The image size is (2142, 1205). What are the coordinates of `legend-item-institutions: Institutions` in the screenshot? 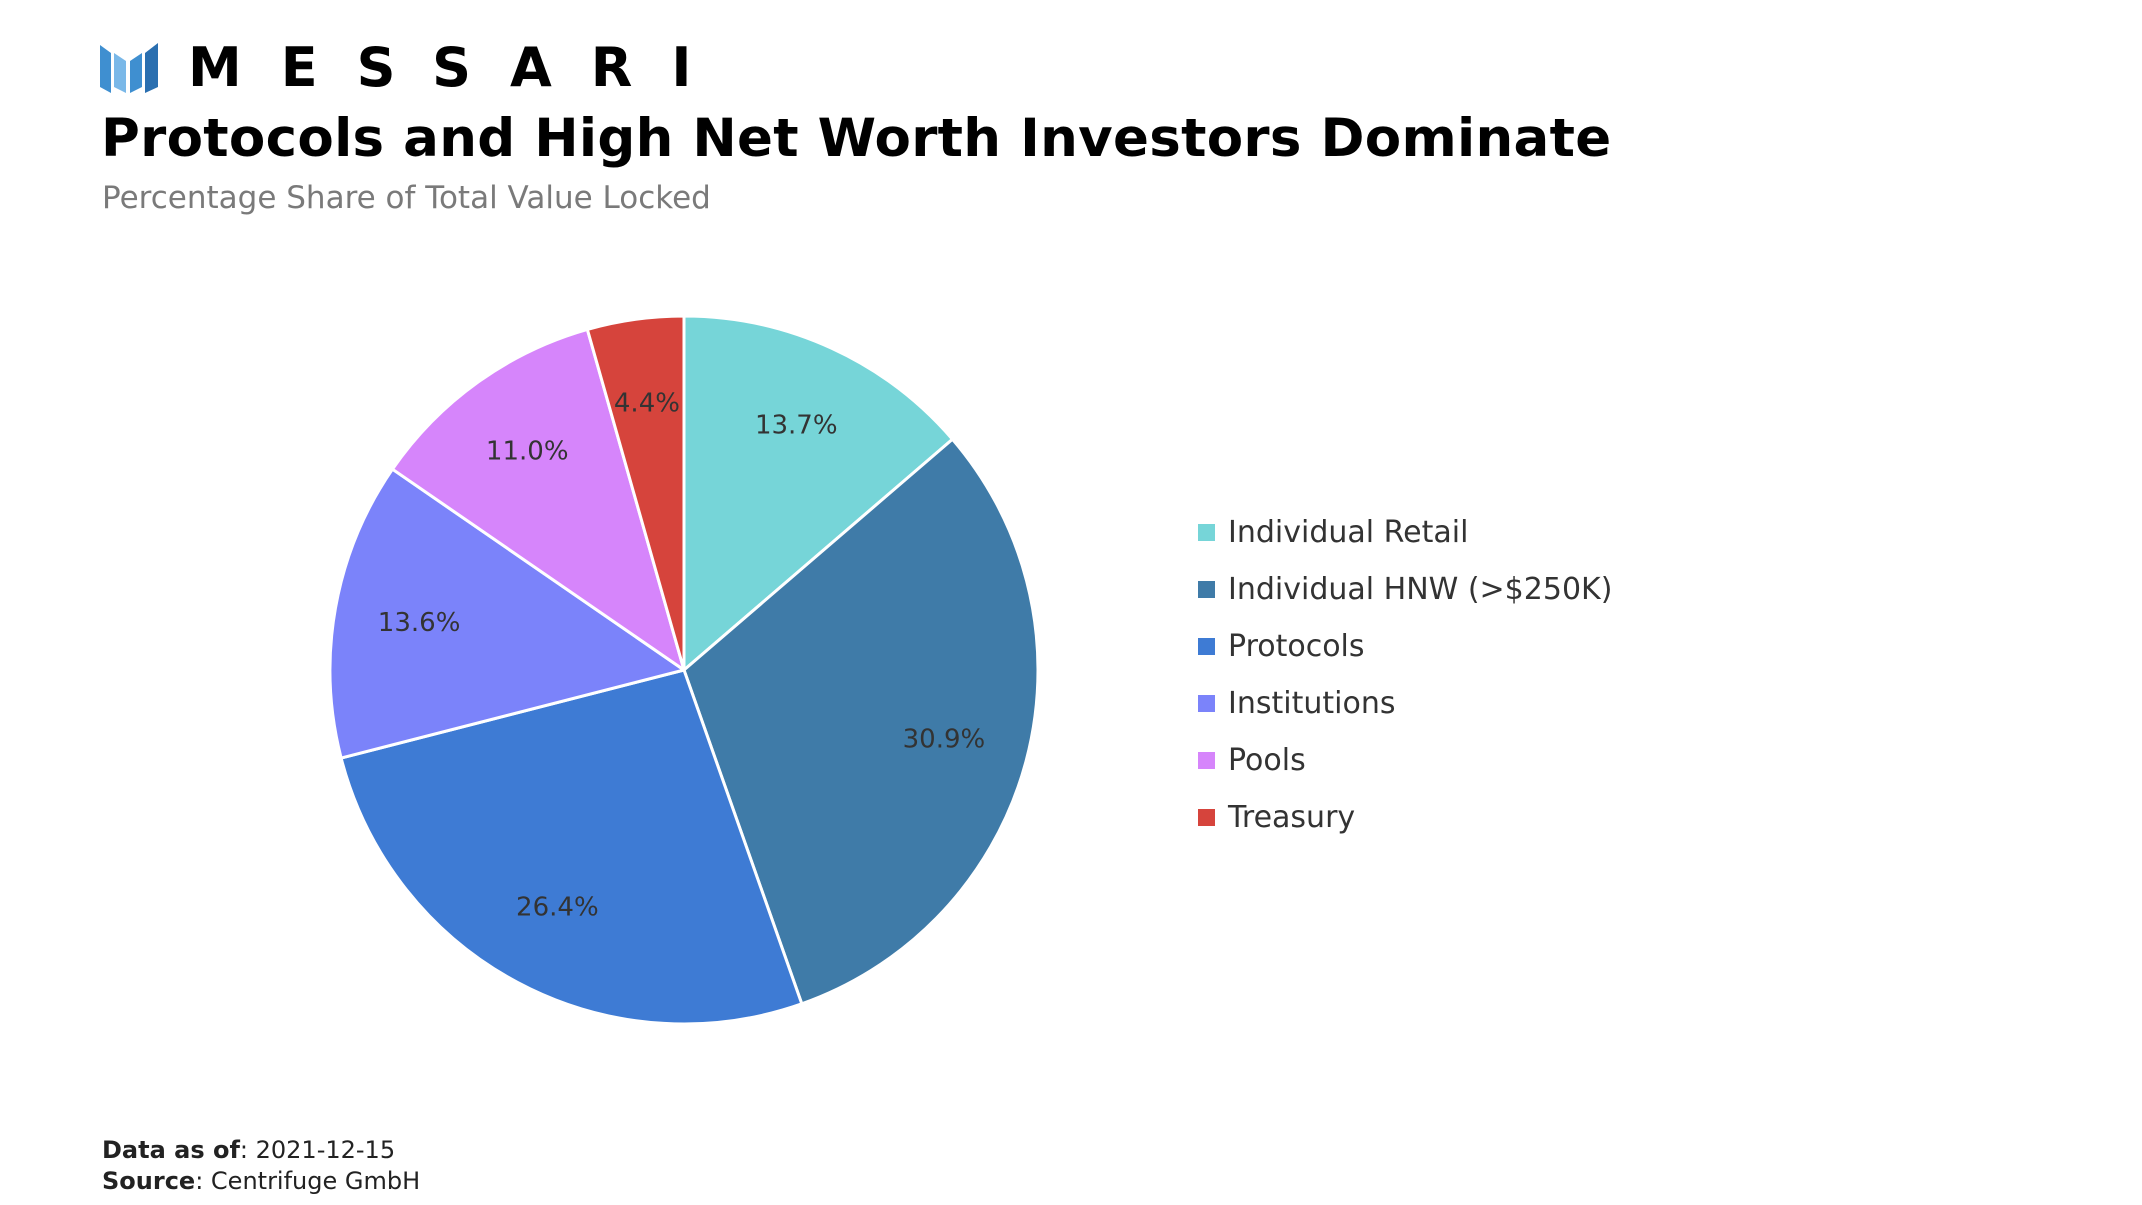 It's located at (1405, 703).